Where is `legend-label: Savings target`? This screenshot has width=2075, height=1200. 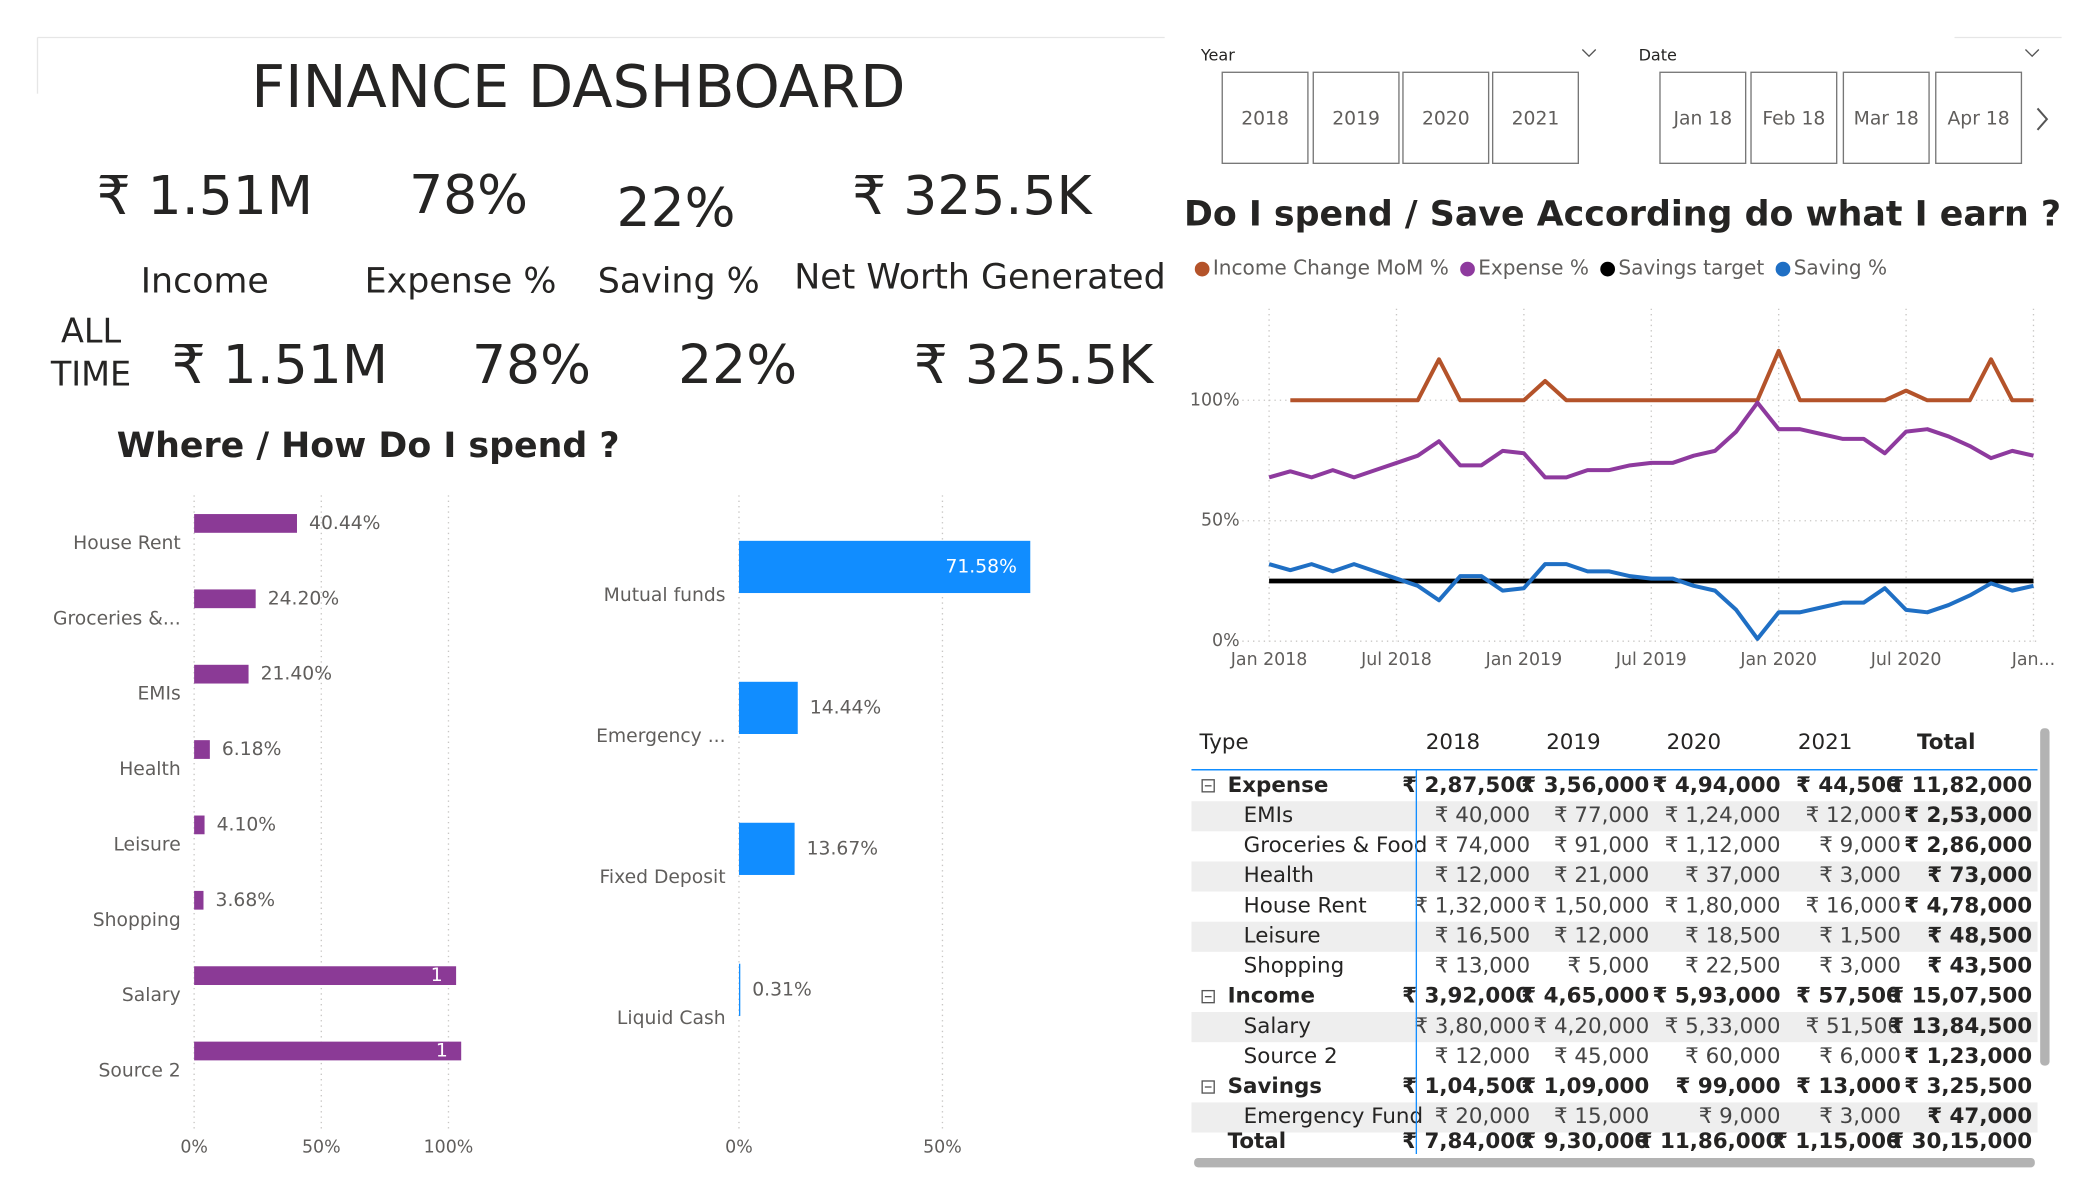
legend-label: Savings target is located at coordinates (1691, 268).